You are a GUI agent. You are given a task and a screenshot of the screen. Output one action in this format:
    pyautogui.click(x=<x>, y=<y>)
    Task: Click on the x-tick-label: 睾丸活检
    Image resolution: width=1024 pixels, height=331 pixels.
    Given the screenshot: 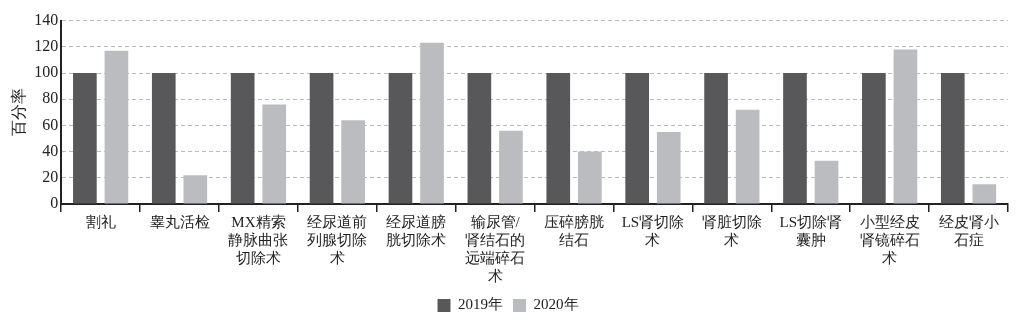 What is the action you would take?
    pyautogui.click(x=179, y=221)
    